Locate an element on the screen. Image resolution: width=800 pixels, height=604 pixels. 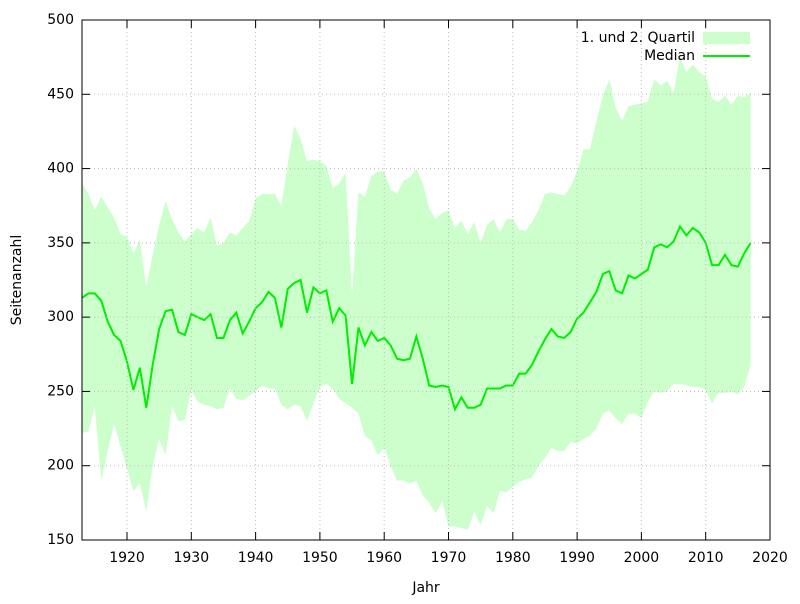
x-tick-label: 2010 is located at coordinates (706, 558).